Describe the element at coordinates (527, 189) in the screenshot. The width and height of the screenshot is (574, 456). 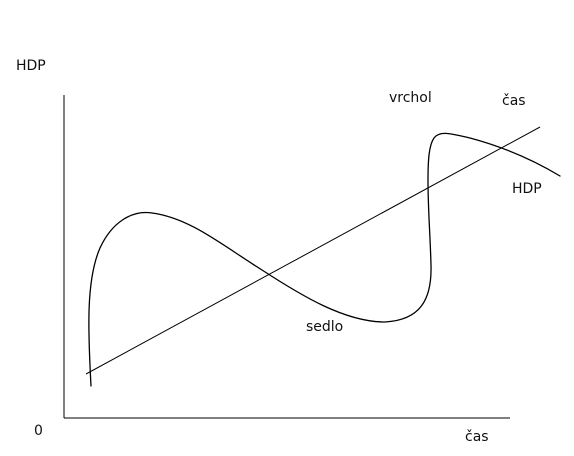
I see `gdp-curve-label: HDP` at that location.